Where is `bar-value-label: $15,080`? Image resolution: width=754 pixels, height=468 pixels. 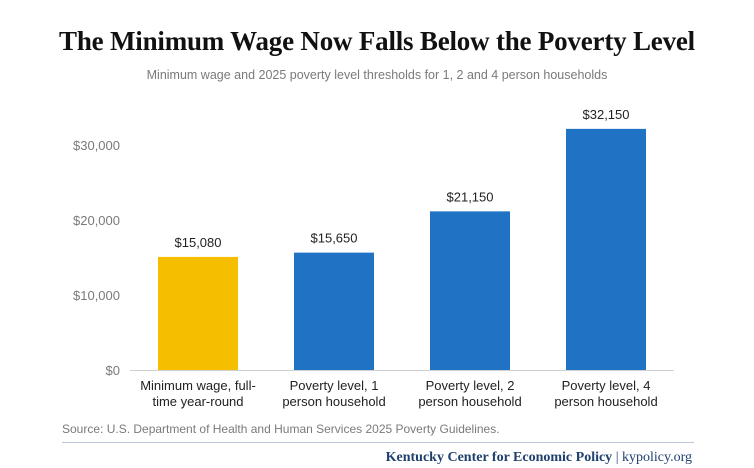 bar-value-label: $15,080 is located at coordinates (198, 242).